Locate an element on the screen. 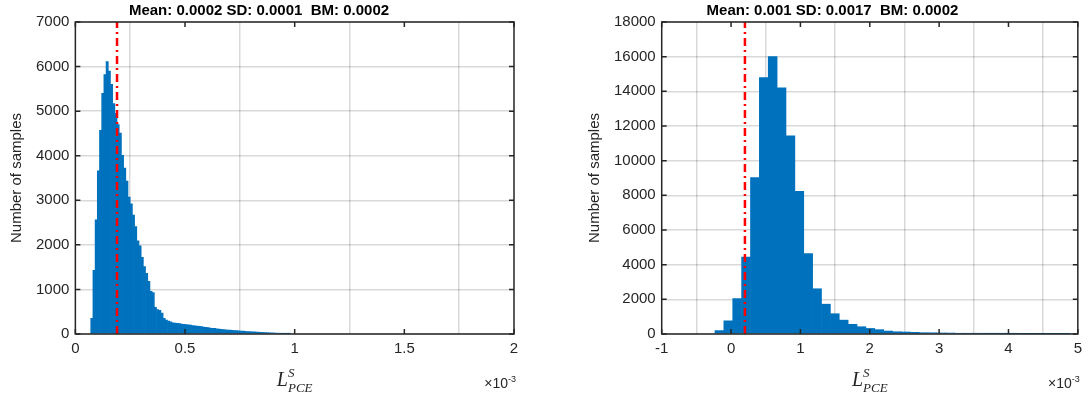  y-tick-label: 14000 is located at coordinates (634, 90).